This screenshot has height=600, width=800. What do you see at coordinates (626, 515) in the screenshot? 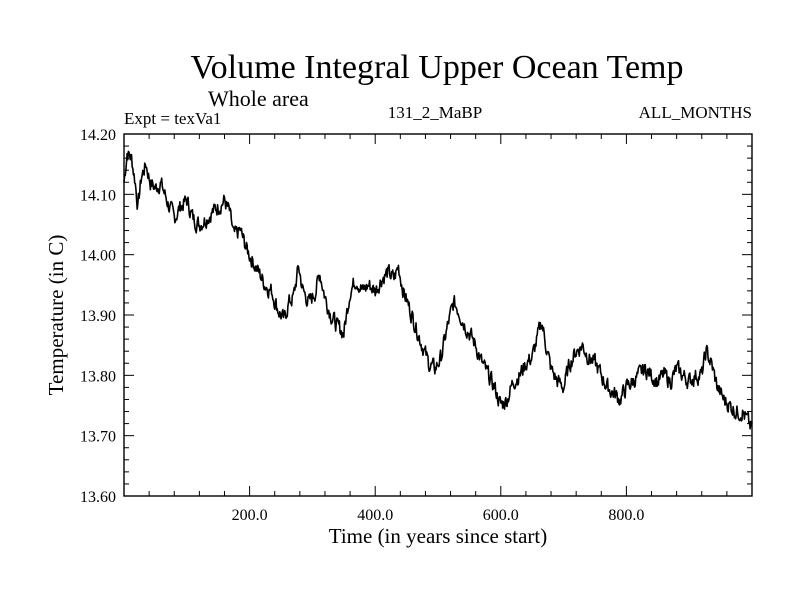
I see `x-tick-label: 800.0` at bounding box center [626, 515].